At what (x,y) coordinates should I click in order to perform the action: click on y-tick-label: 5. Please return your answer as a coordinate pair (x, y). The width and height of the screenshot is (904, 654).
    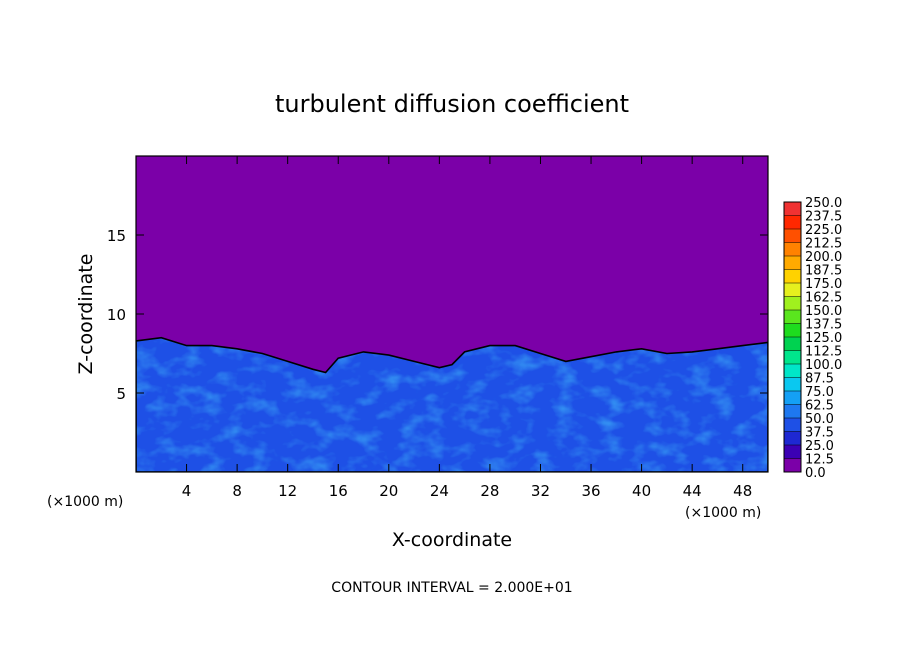
    Looking at the image, I should click on (121, 394).